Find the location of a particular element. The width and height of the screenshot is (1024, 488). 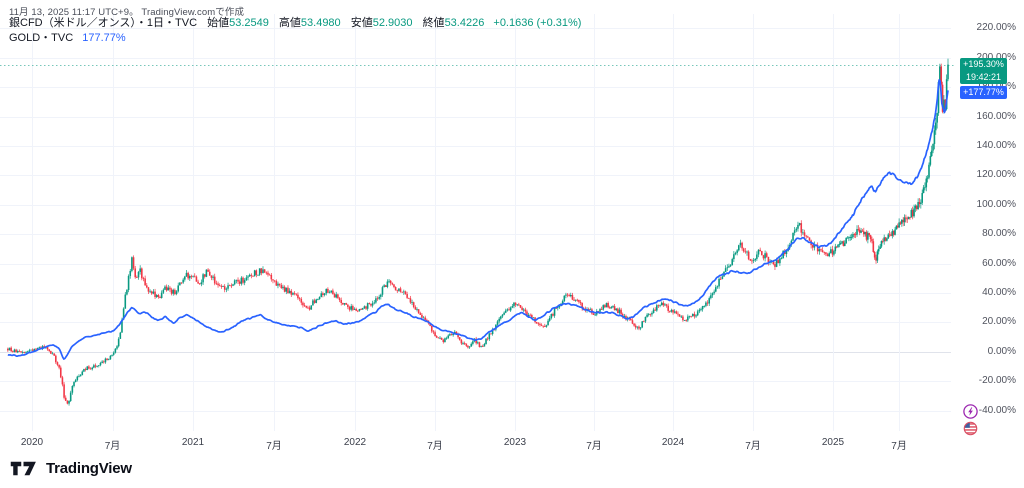

tradingview-brand-text: TradingView is located at coordinates (89, 468).